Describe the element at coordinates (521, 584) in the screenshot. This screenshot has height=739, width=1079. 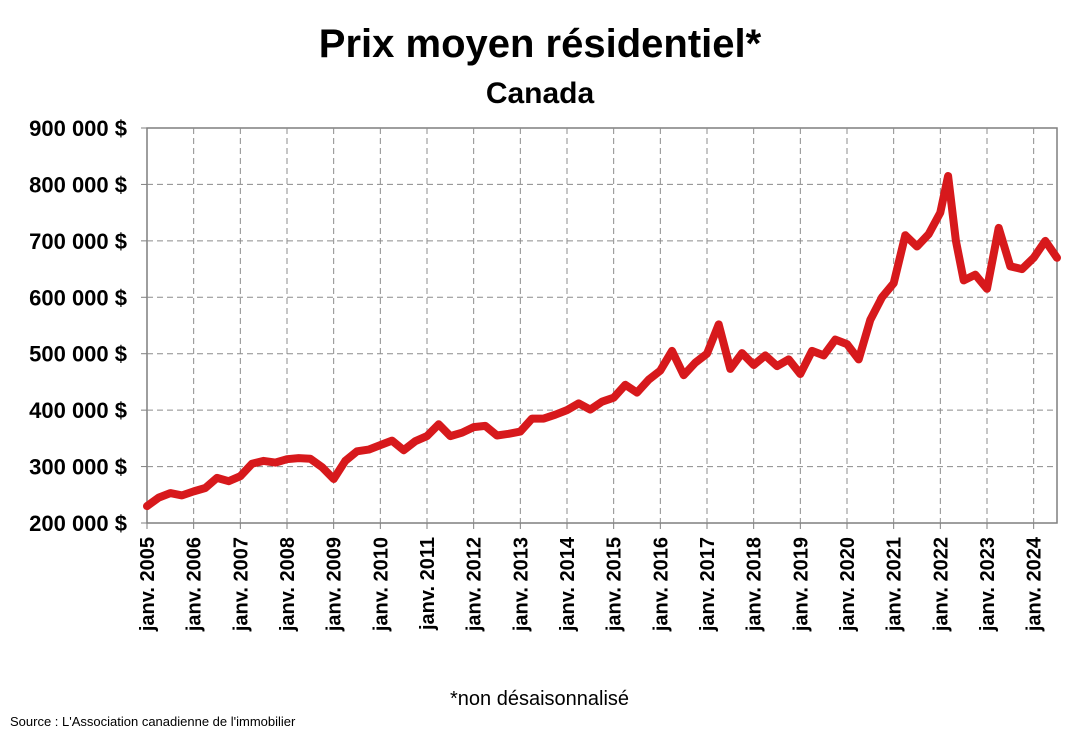
I see `x-tick-label: janv. 2013` at that location.